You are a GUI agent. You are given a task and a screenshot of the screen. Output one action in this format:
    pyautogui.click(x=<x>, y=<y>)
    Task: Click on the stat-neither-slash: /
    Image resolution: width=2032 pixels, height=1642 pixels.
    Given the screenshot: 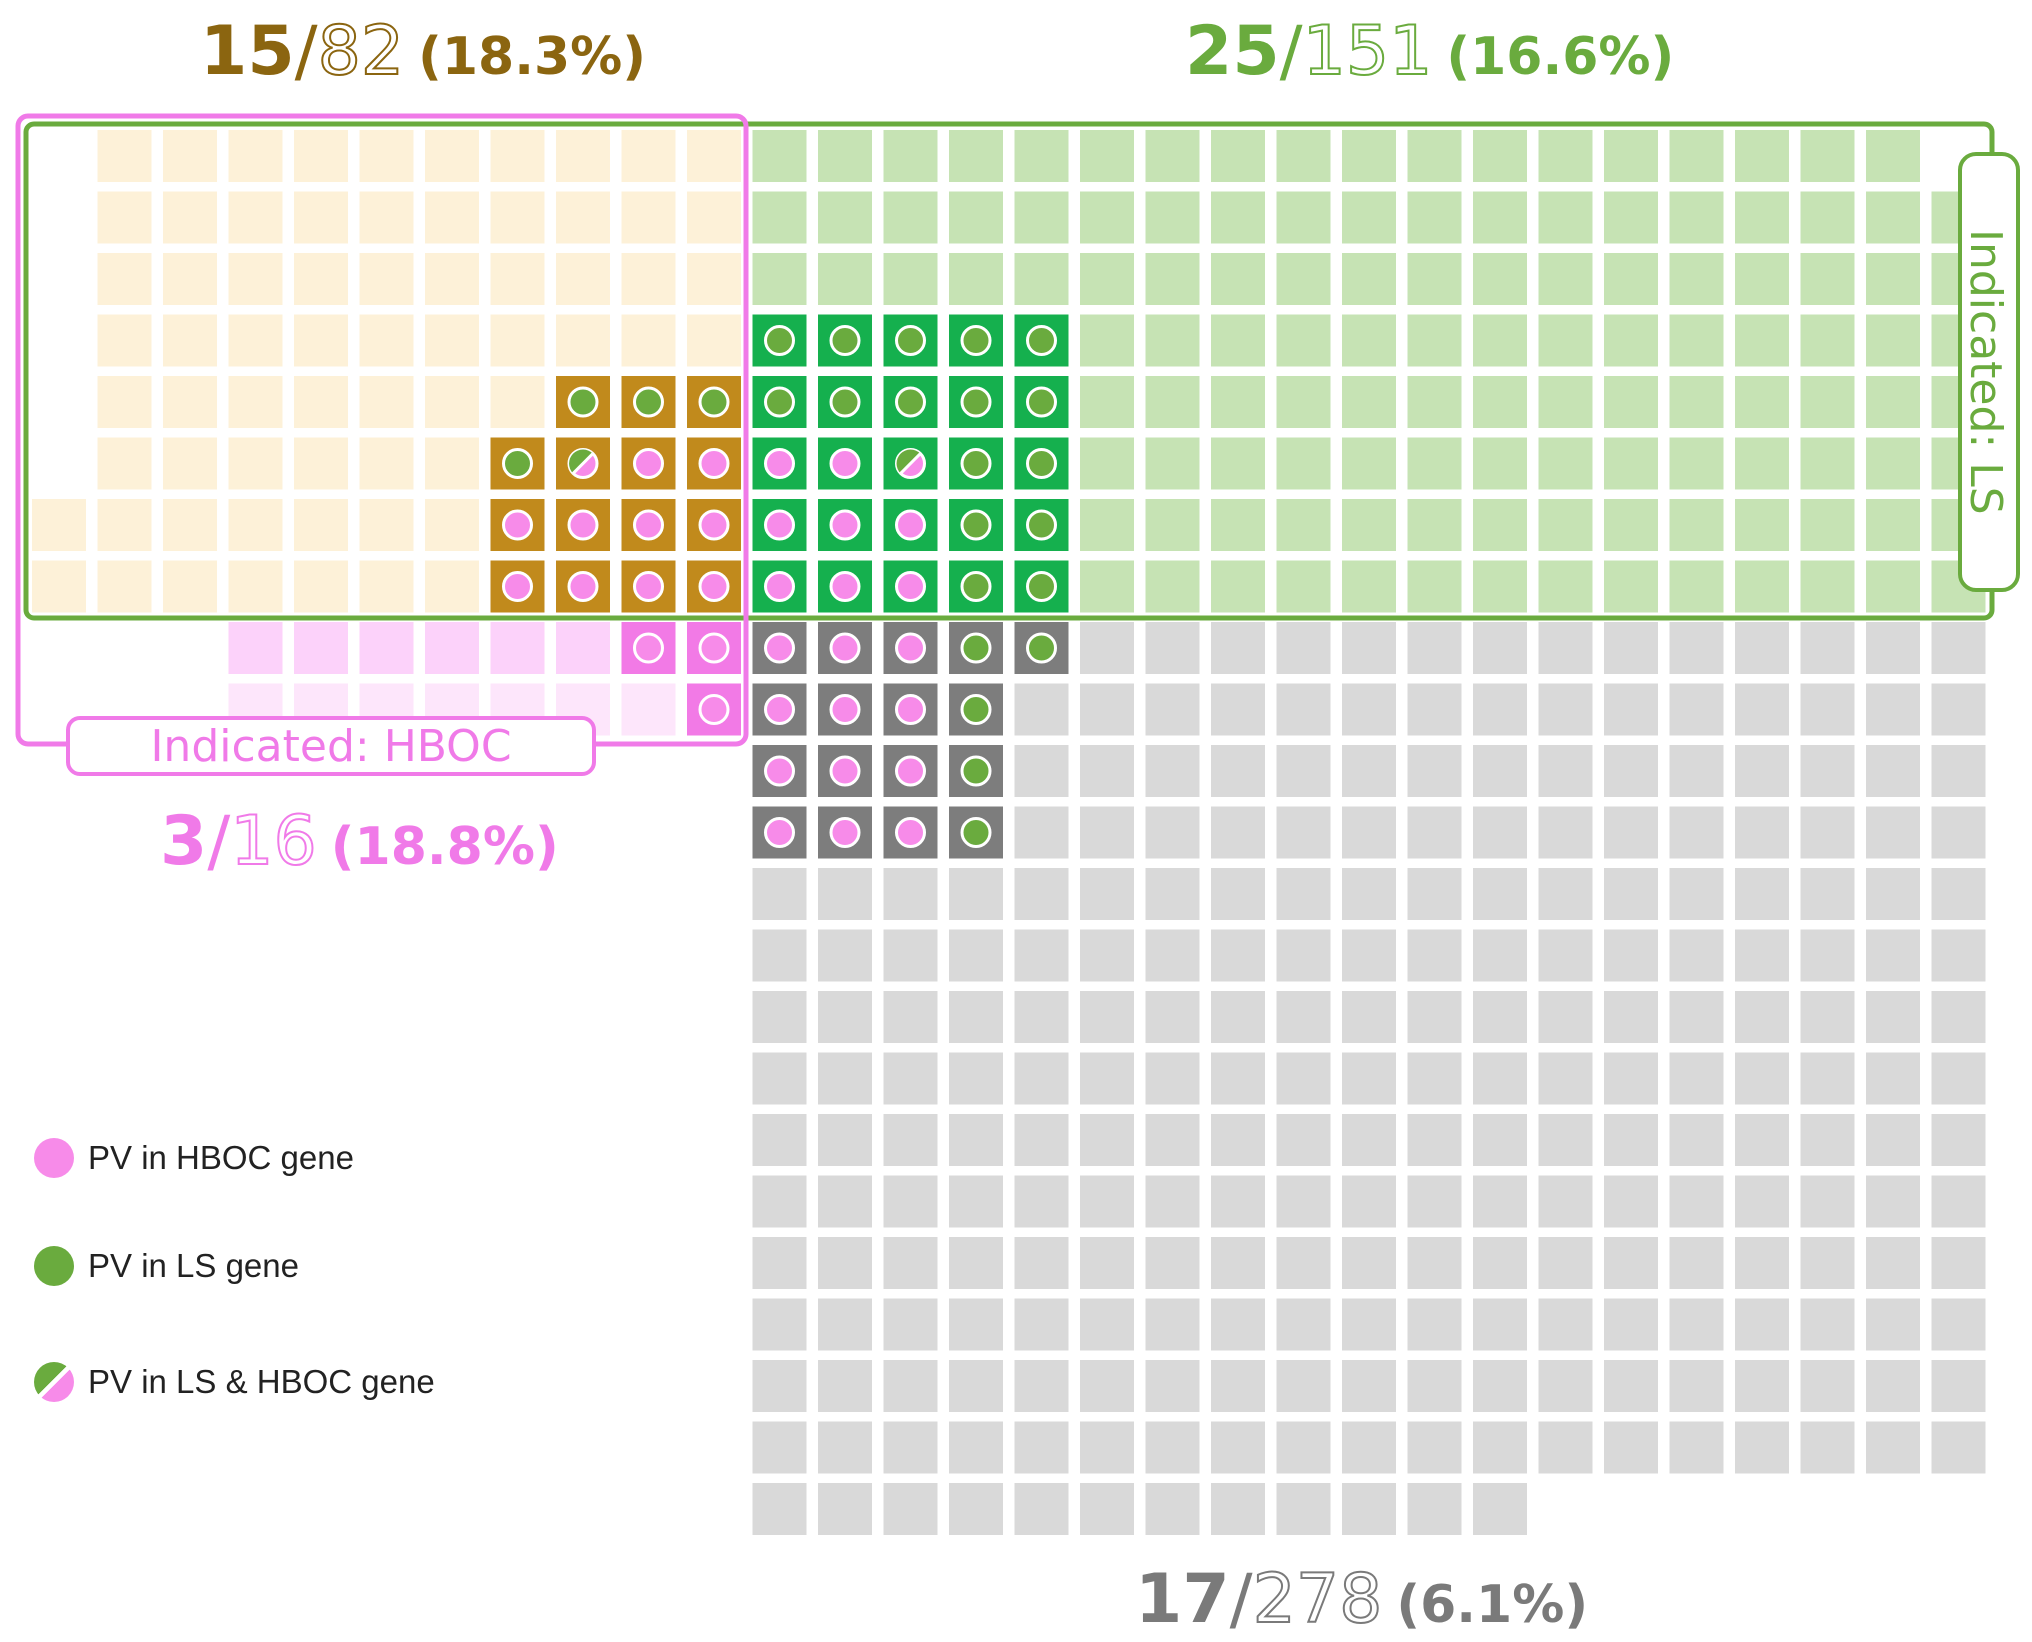 What is the action you would take?
    pyautogui.click(x=1241, y=1599)
    